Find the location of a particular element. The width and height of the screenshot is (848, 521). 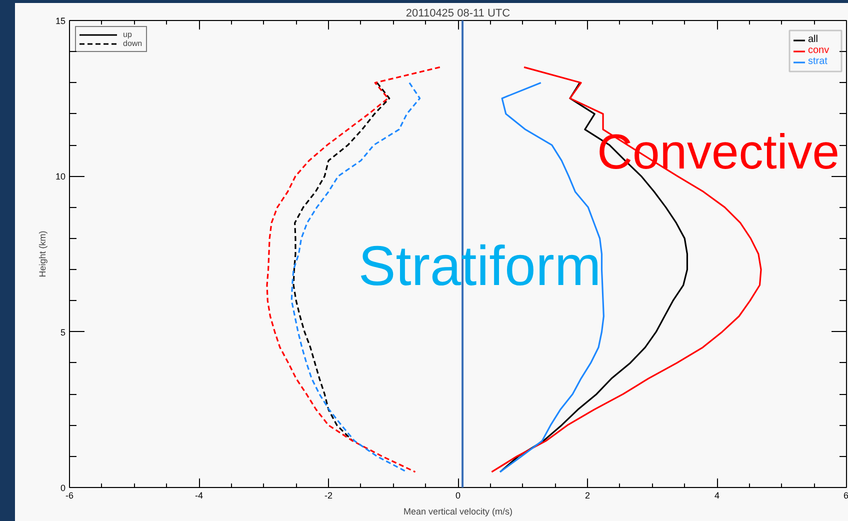

x-tick-label: 2 is located at coordinates (587, 495).